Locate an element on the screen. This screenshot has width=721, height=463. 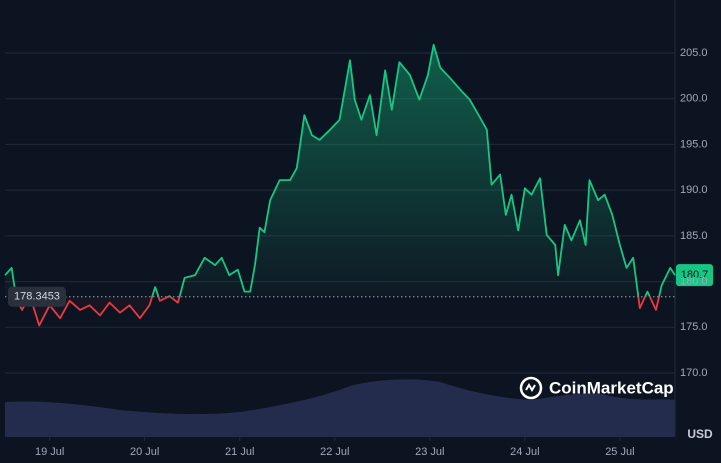
y-tick-label: 180.0 is located at coordinates (694, 281).